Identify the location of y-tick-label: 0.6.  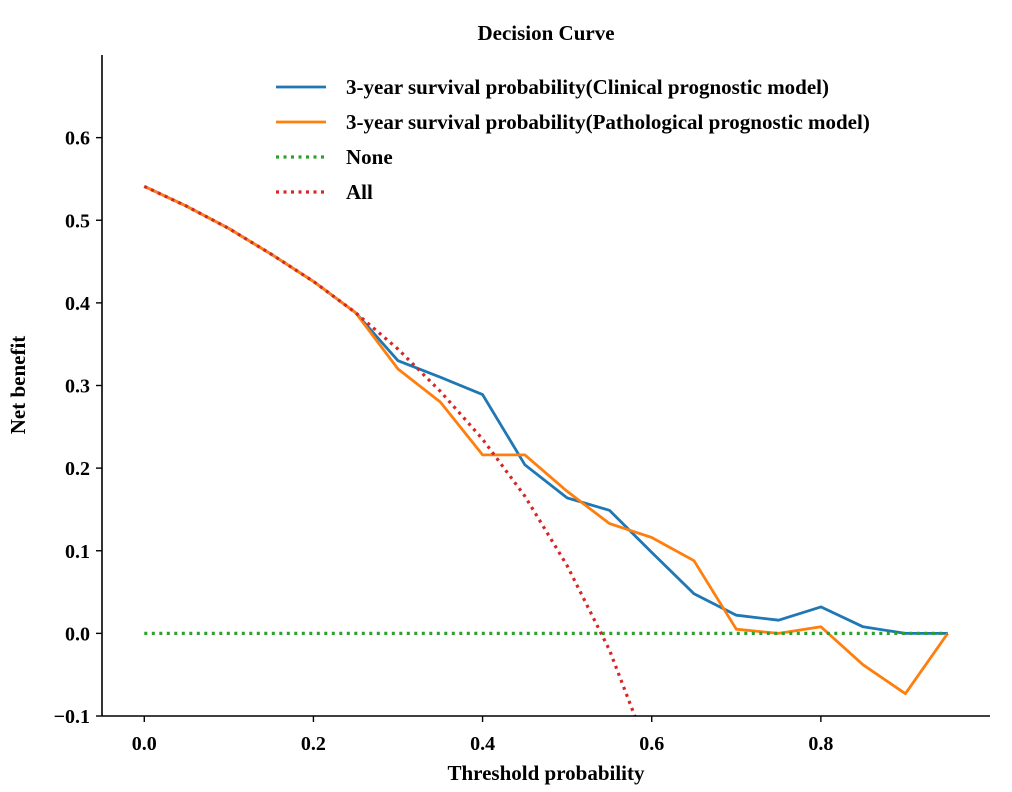
(77, 139).